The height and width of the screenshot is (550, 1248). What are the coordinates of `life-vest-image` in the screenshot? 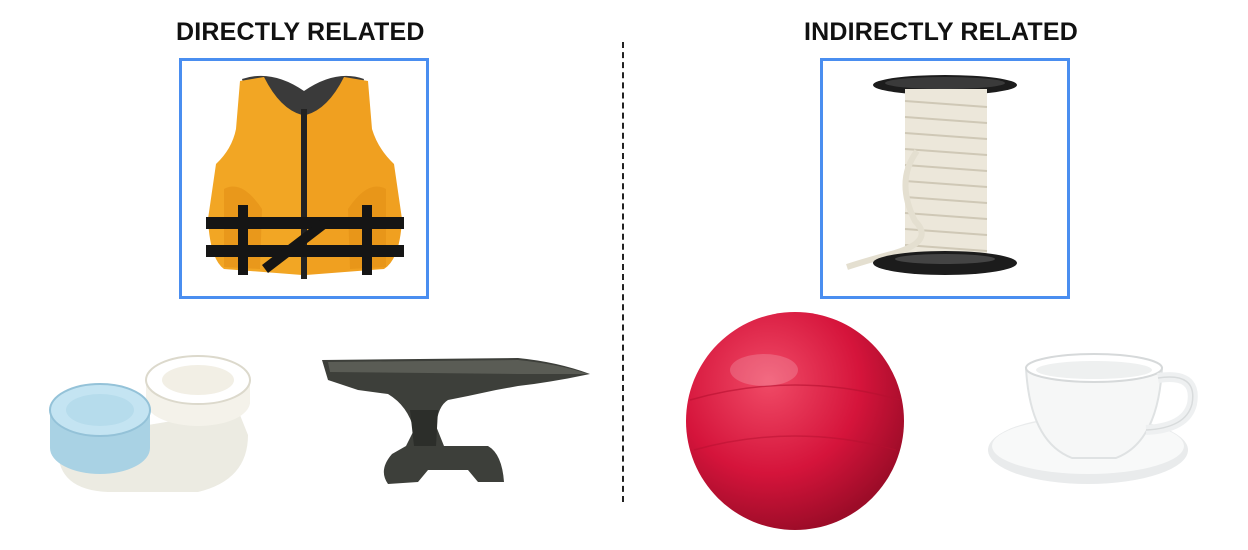 It's located at (304, 179).